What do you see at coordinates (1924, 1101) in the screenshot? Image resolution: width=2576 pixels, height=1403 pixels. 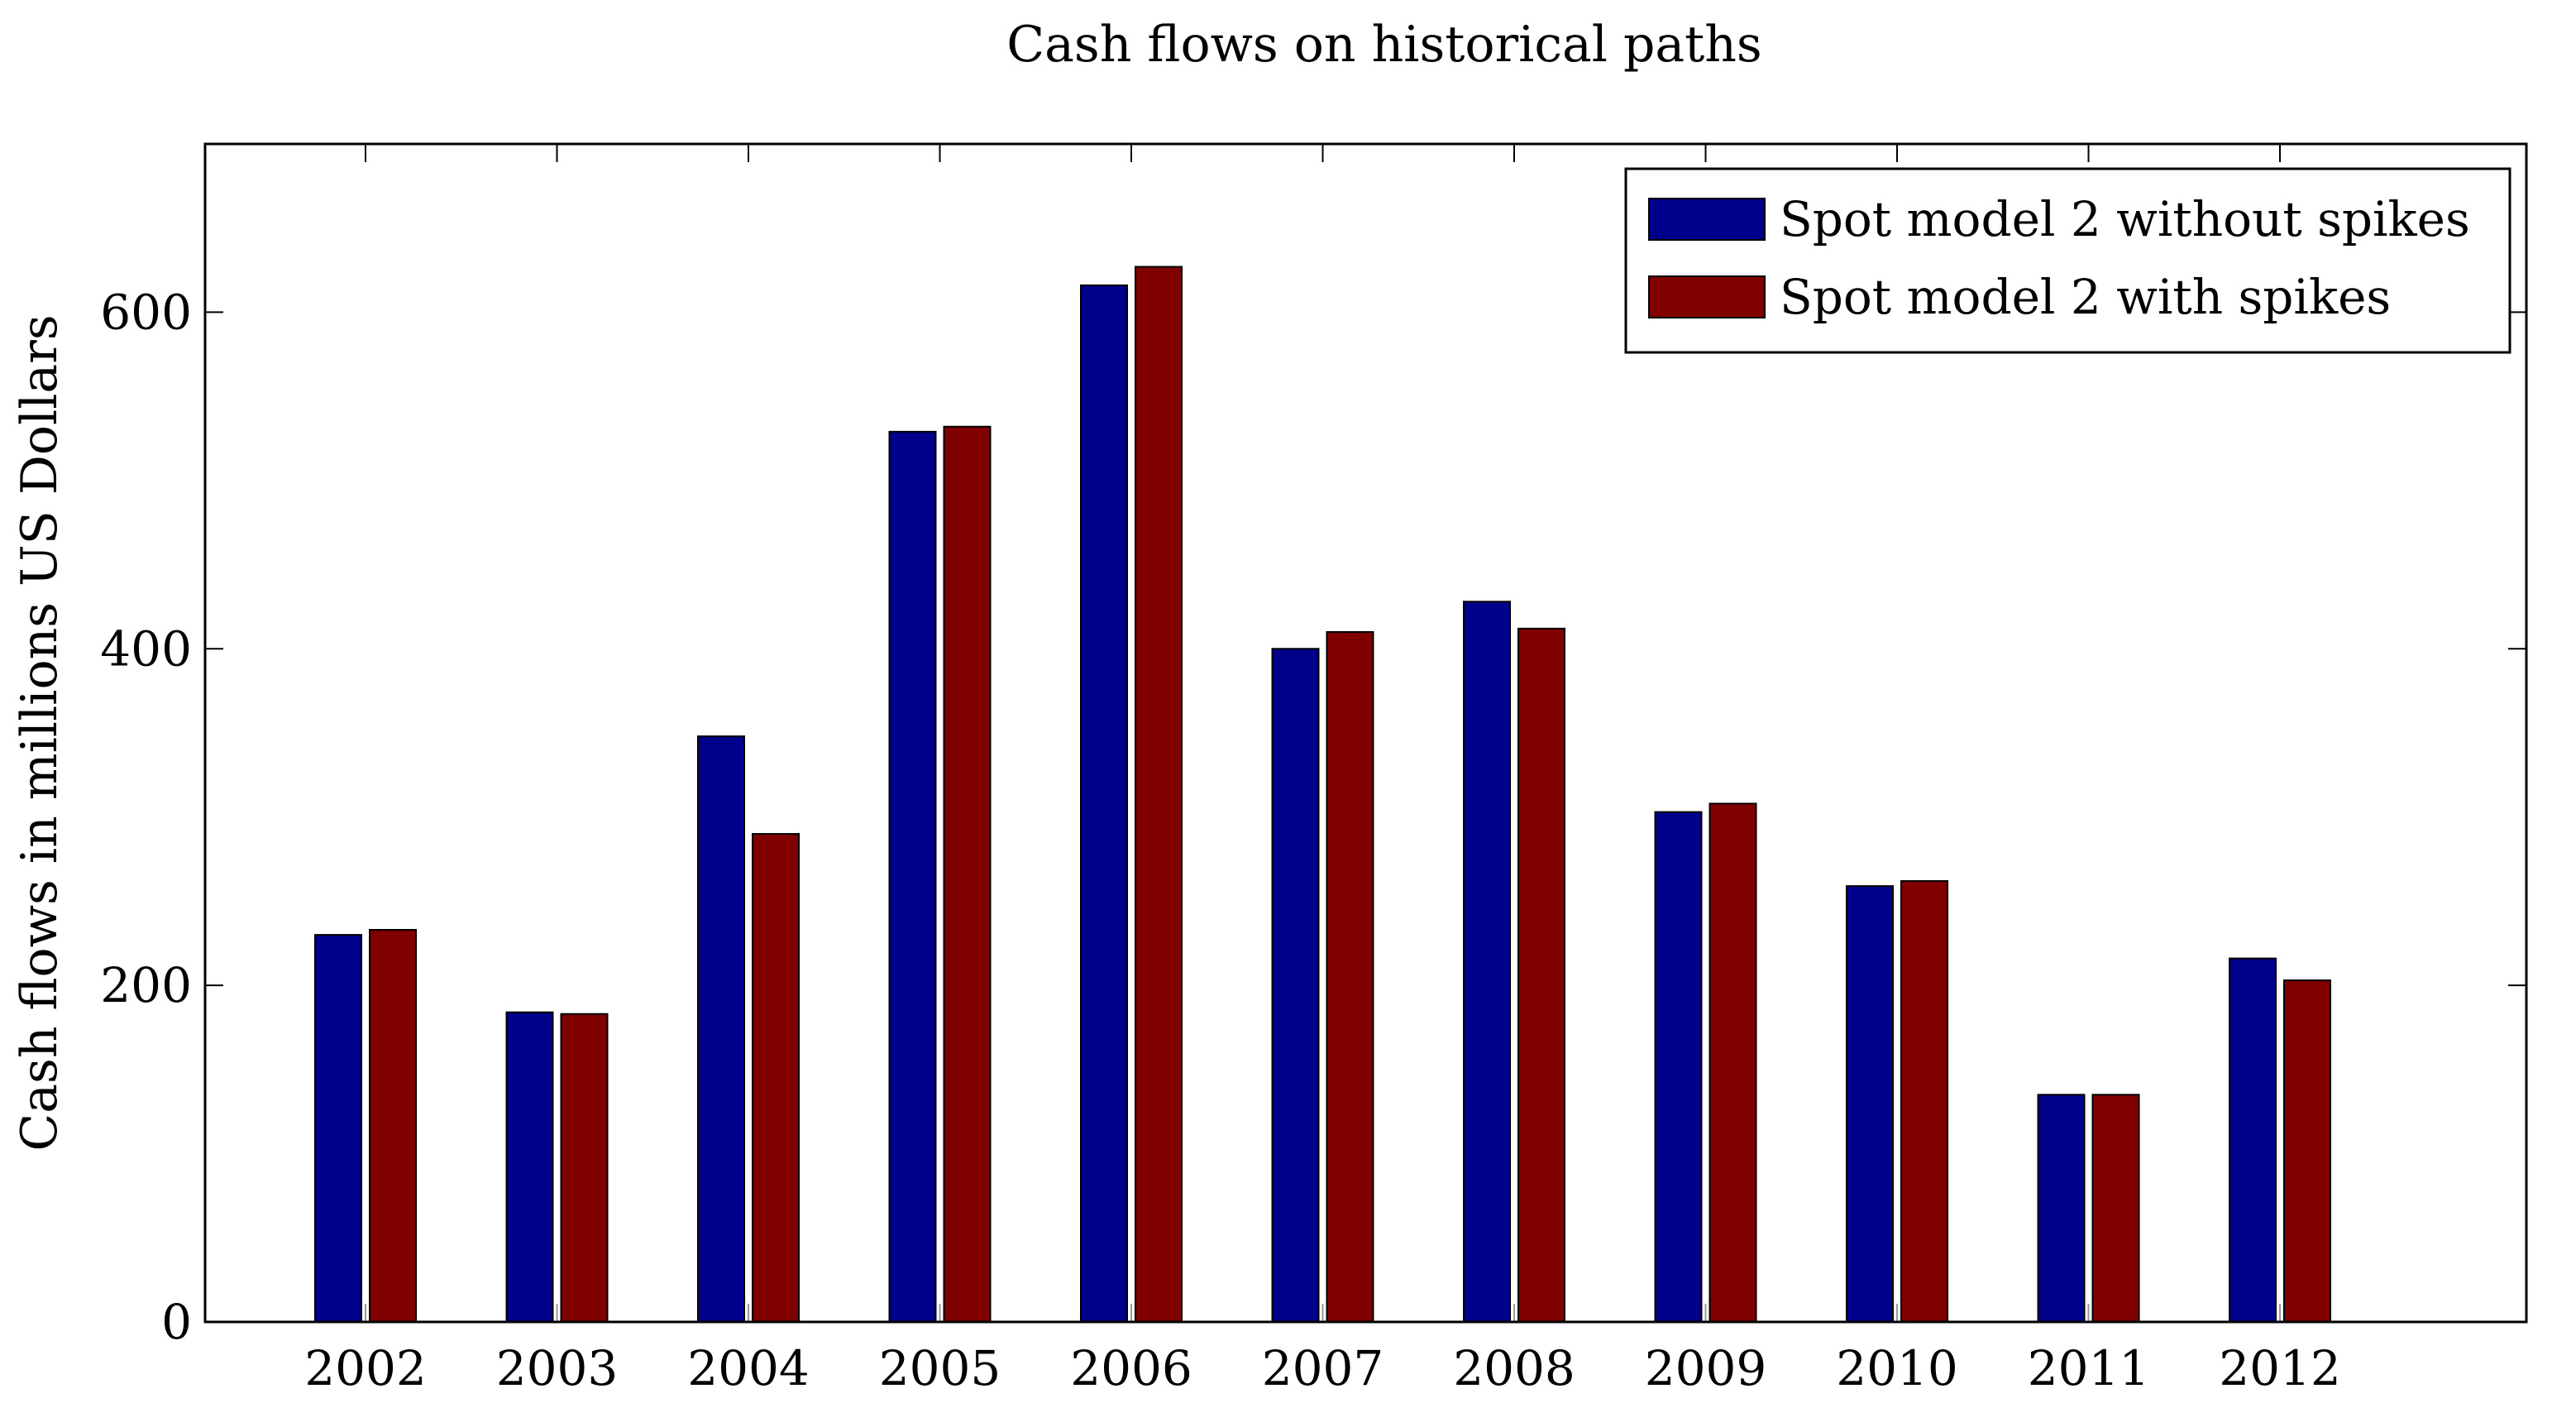 I see `bar-with-spikes-2010` at bounding box center [1924, 1101].